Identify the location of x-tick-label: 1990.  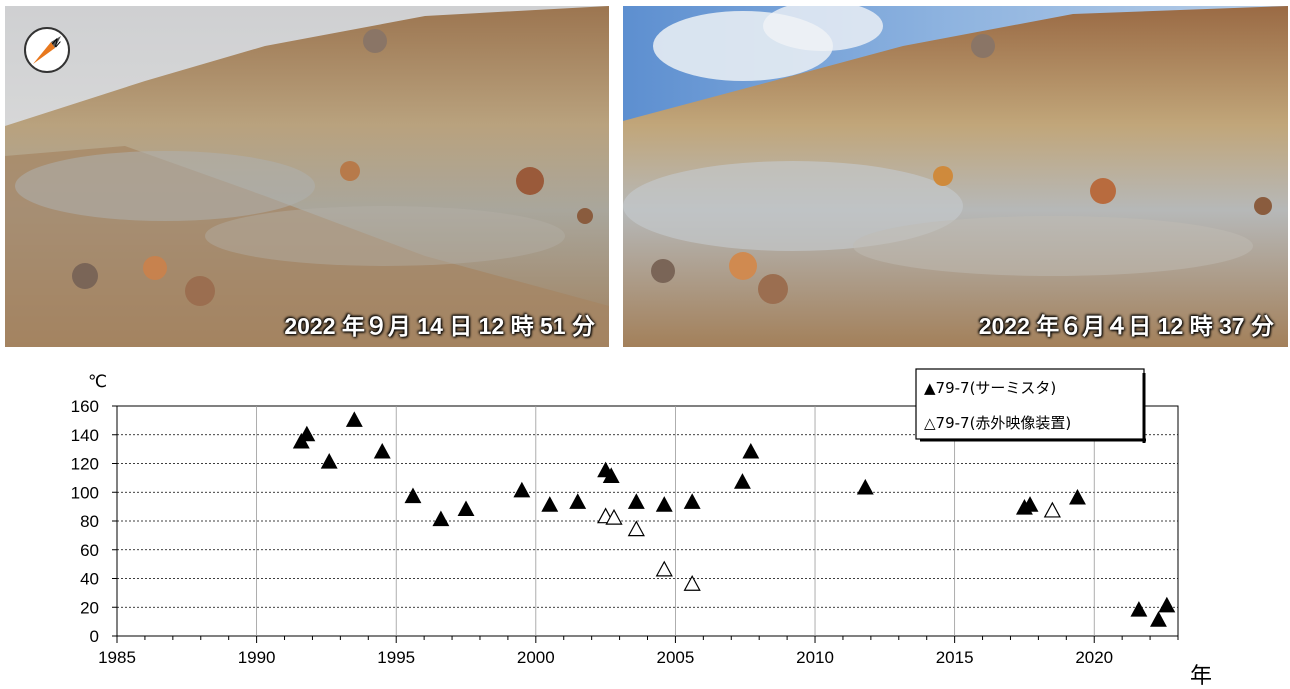
(257, 657).